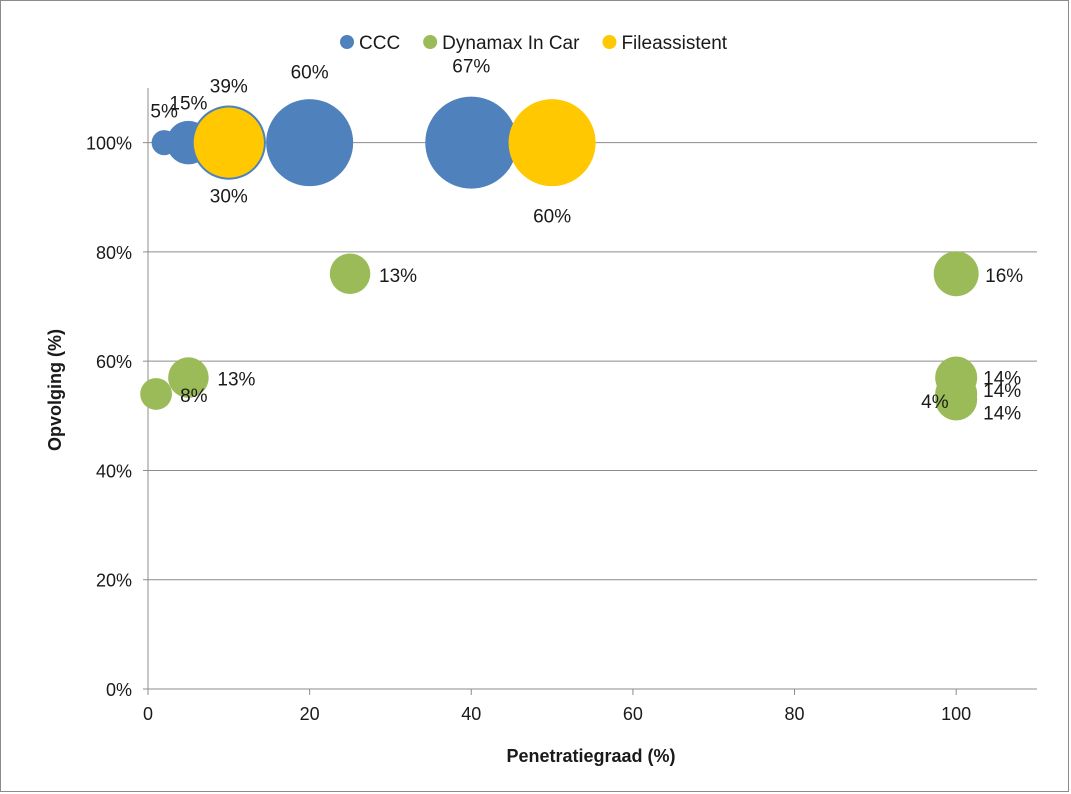  What do you see at coordinates (310, 714) in the screenshot?
I see `x-tick-label: 20` at bounding box center [310, 714].